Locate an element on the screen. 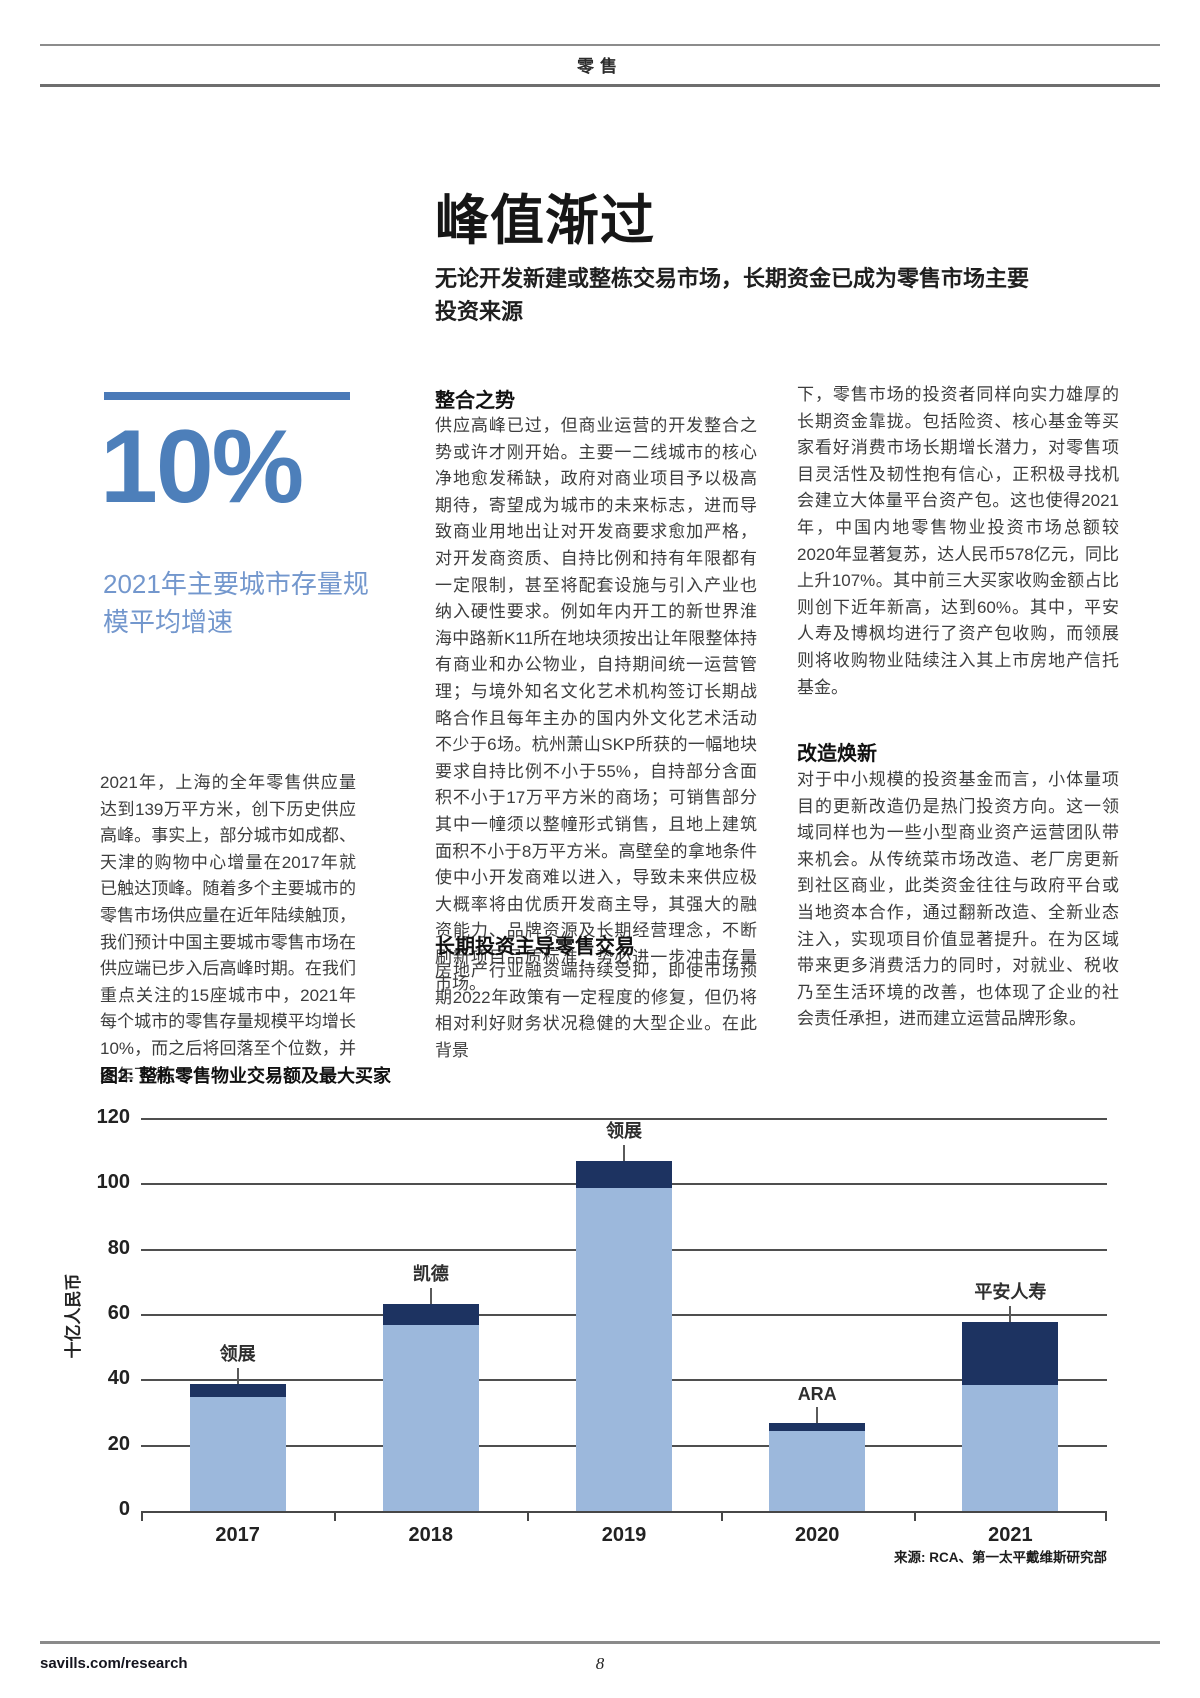 Image resolution: width=1200 pixels, height=1698 pixels. buyer-label-2020: ARA is located at coordinates (817, 1393).